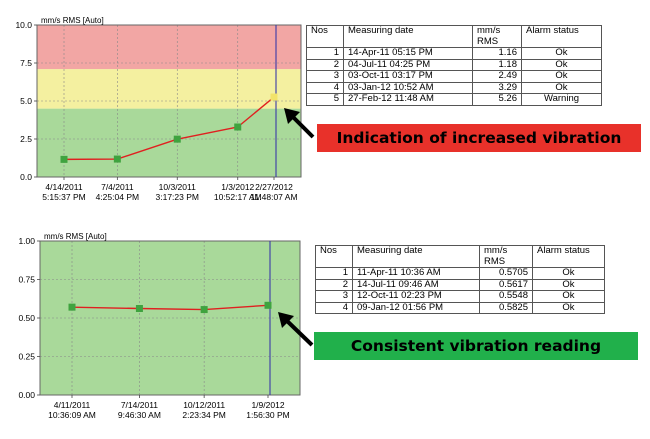 The height and width of the screenshot is (439, 650). I want to click on table-row: 3 03-Oct-11 03:17 PM 2.49 Ok, so click(454, 76).